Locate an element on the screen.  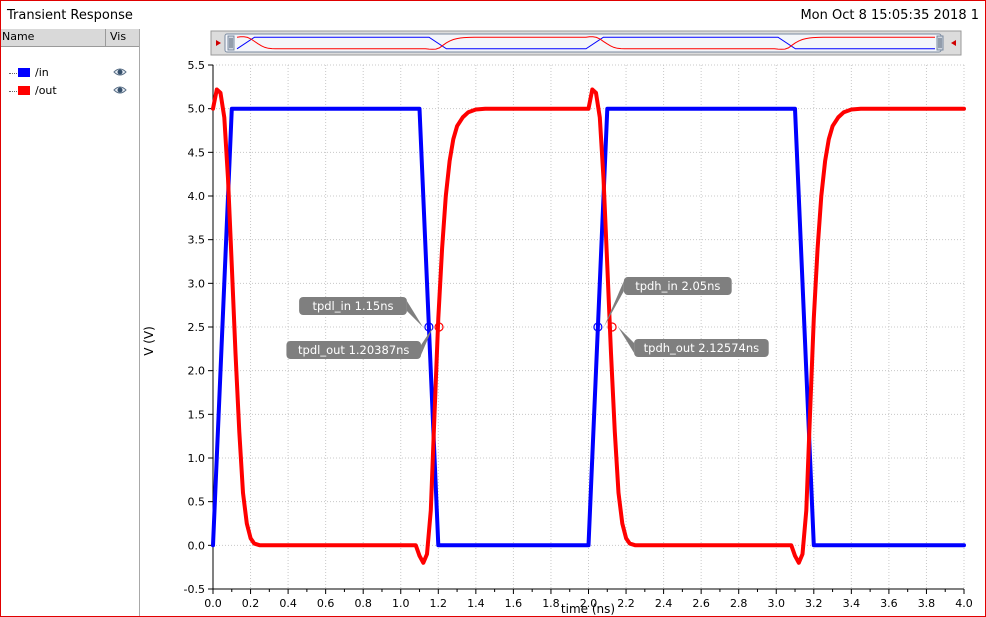
x-tick-label: 1.2 is located at coordinates (439, 603).